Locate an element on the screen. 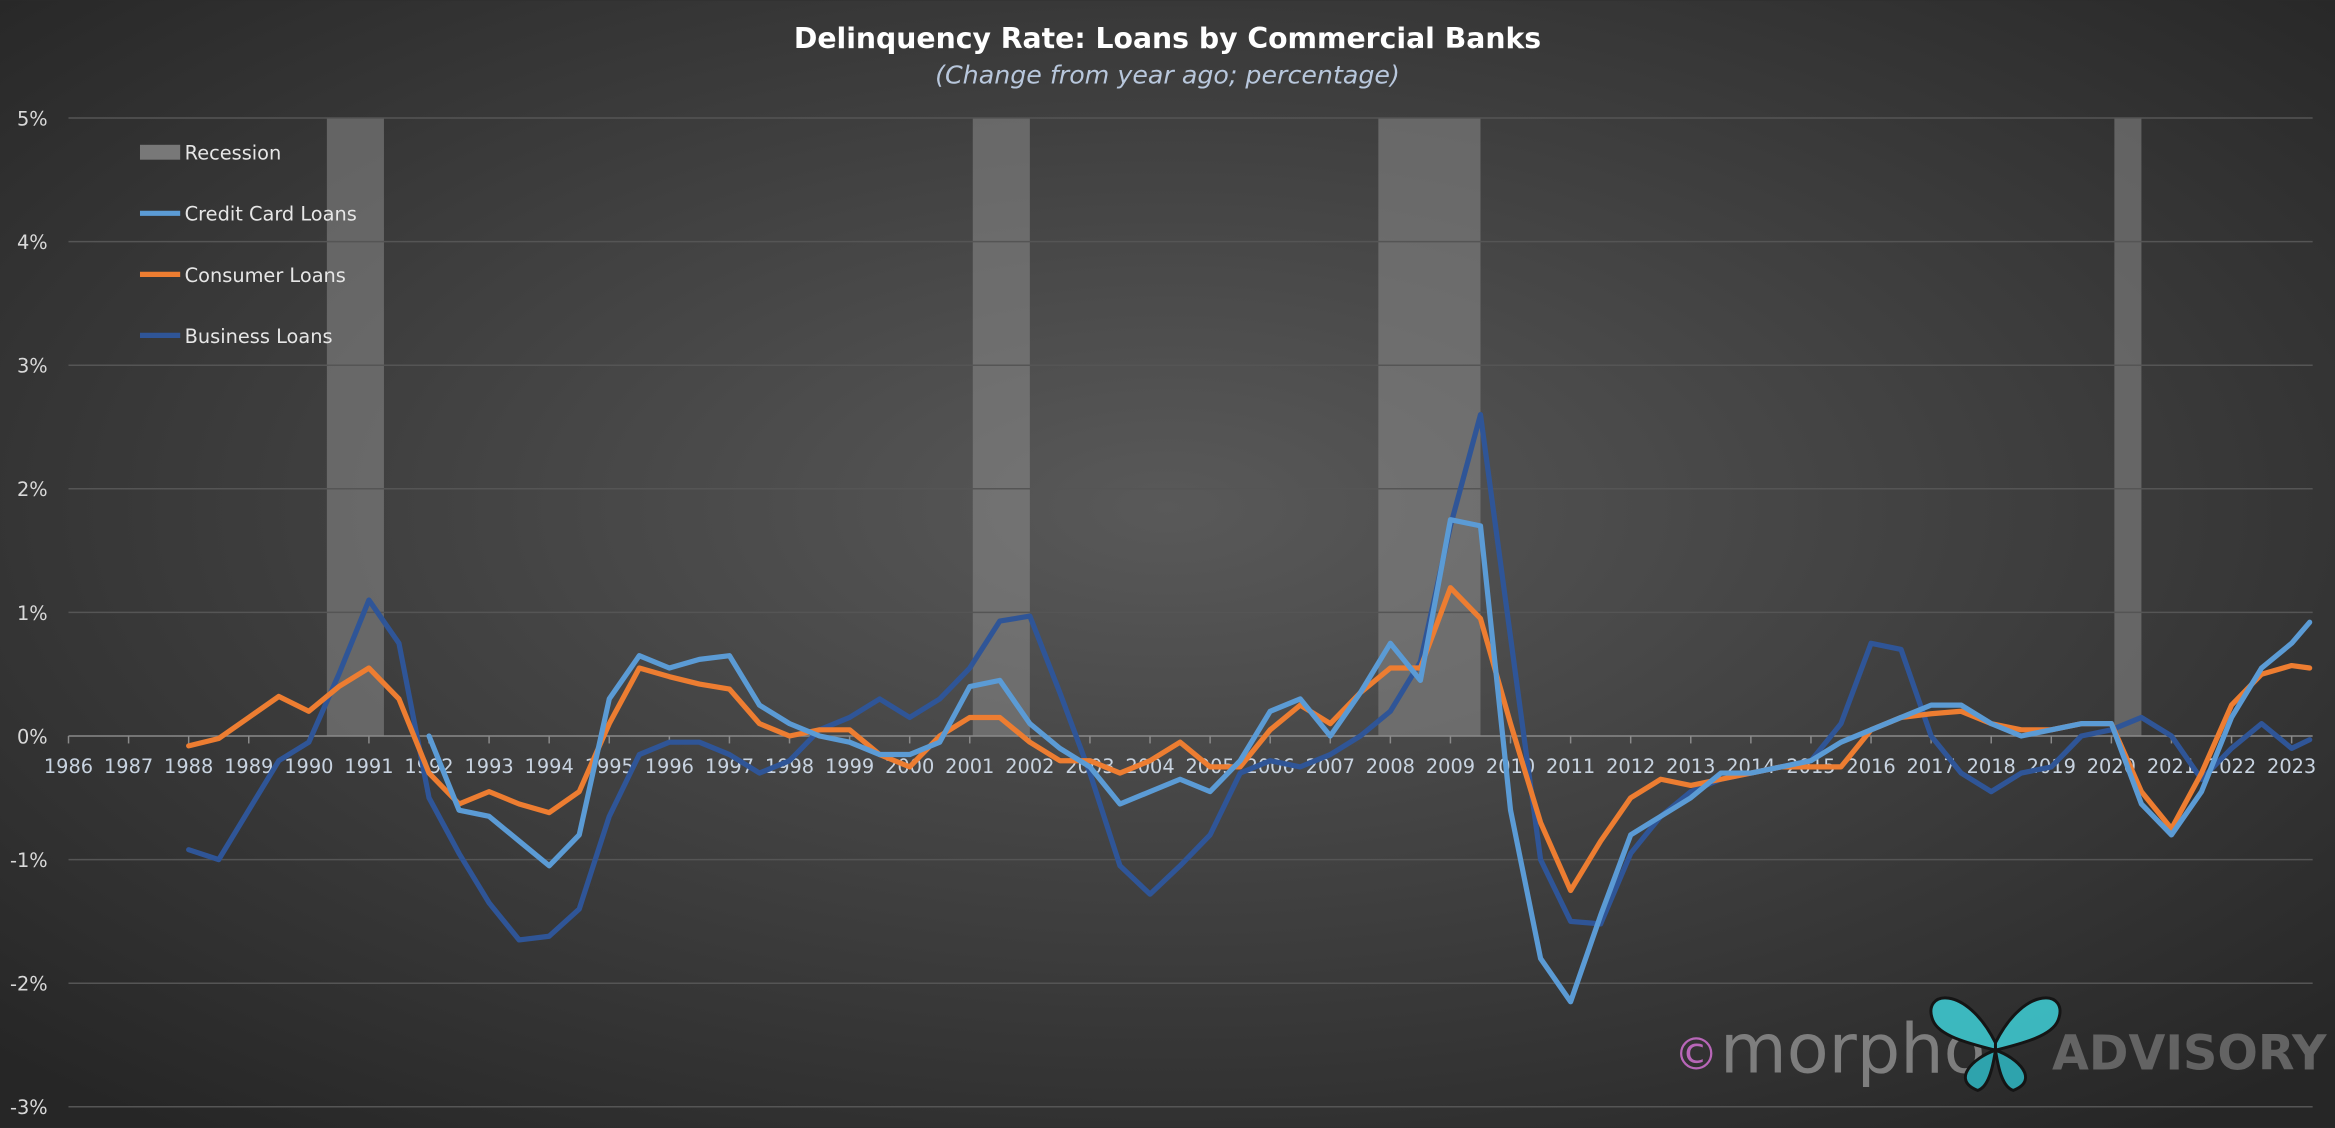  x-tick-label: 2023 is located at coordinates (2291, 766).